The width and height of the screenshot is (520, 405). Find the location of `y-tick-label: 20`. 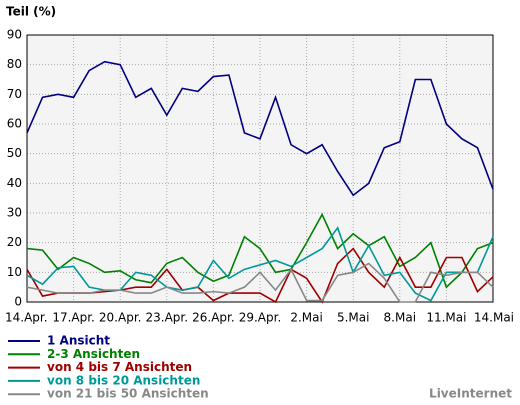

y-tick-label: 20 is located at coordinates (14, 242).